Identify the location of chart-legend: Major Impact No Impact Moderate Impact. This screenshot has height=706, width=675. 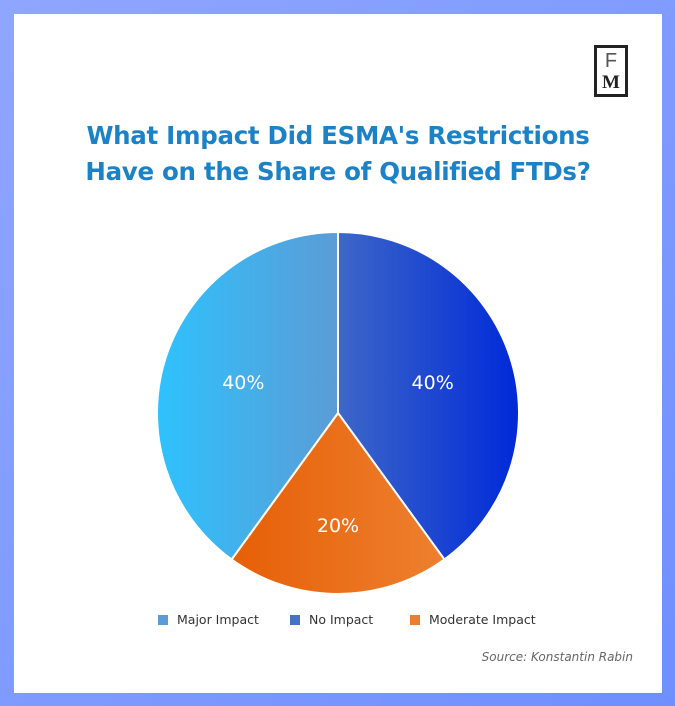
(337, 622).